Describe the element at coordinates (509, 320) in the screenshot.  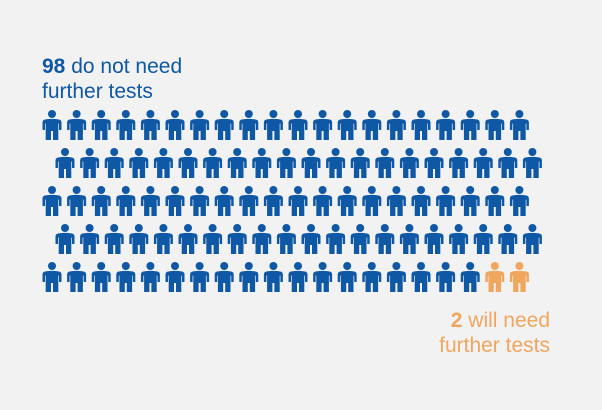
I see `tests-text: will need` at that location.